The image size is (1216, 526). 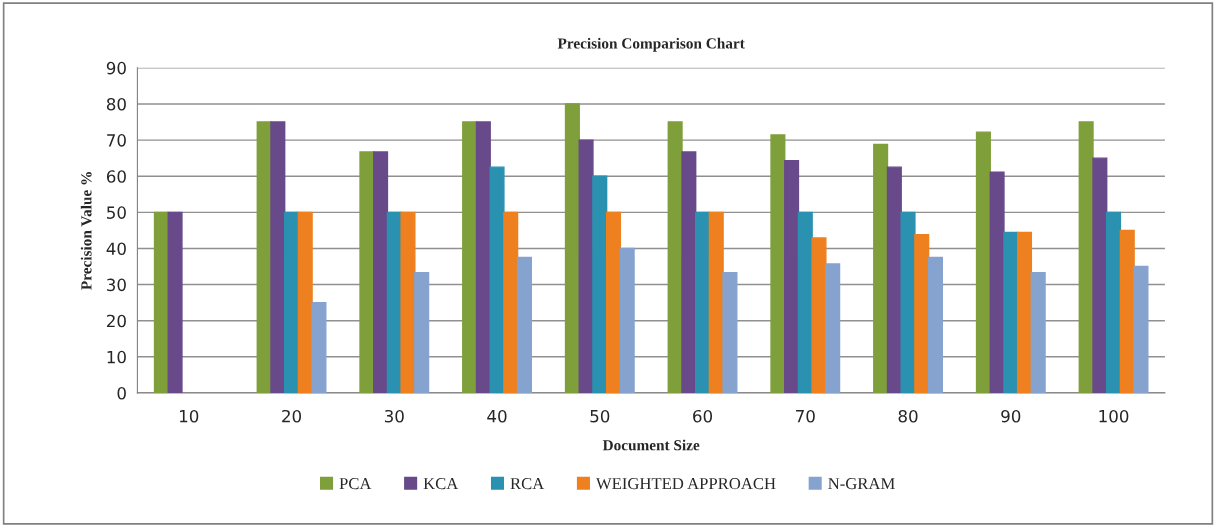 What do you see at coordinates (703, 416) in the screenshot?
I see `x-tick-label: 60` at bounding box center [703, 416].